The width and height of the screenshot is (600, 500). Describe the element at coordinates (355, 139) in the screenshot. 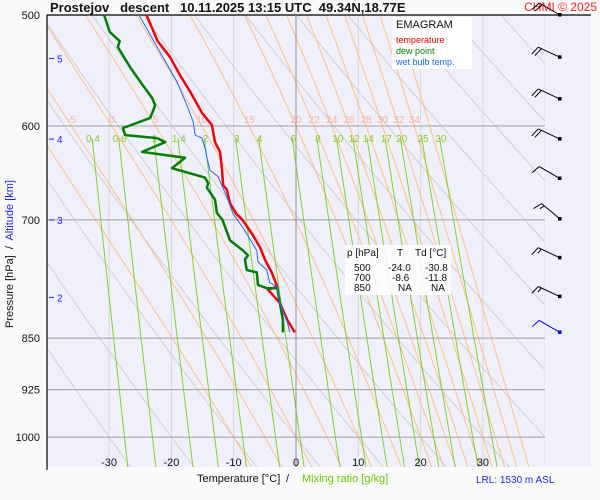

I see `mixing-ratio-label: 12` at that location.